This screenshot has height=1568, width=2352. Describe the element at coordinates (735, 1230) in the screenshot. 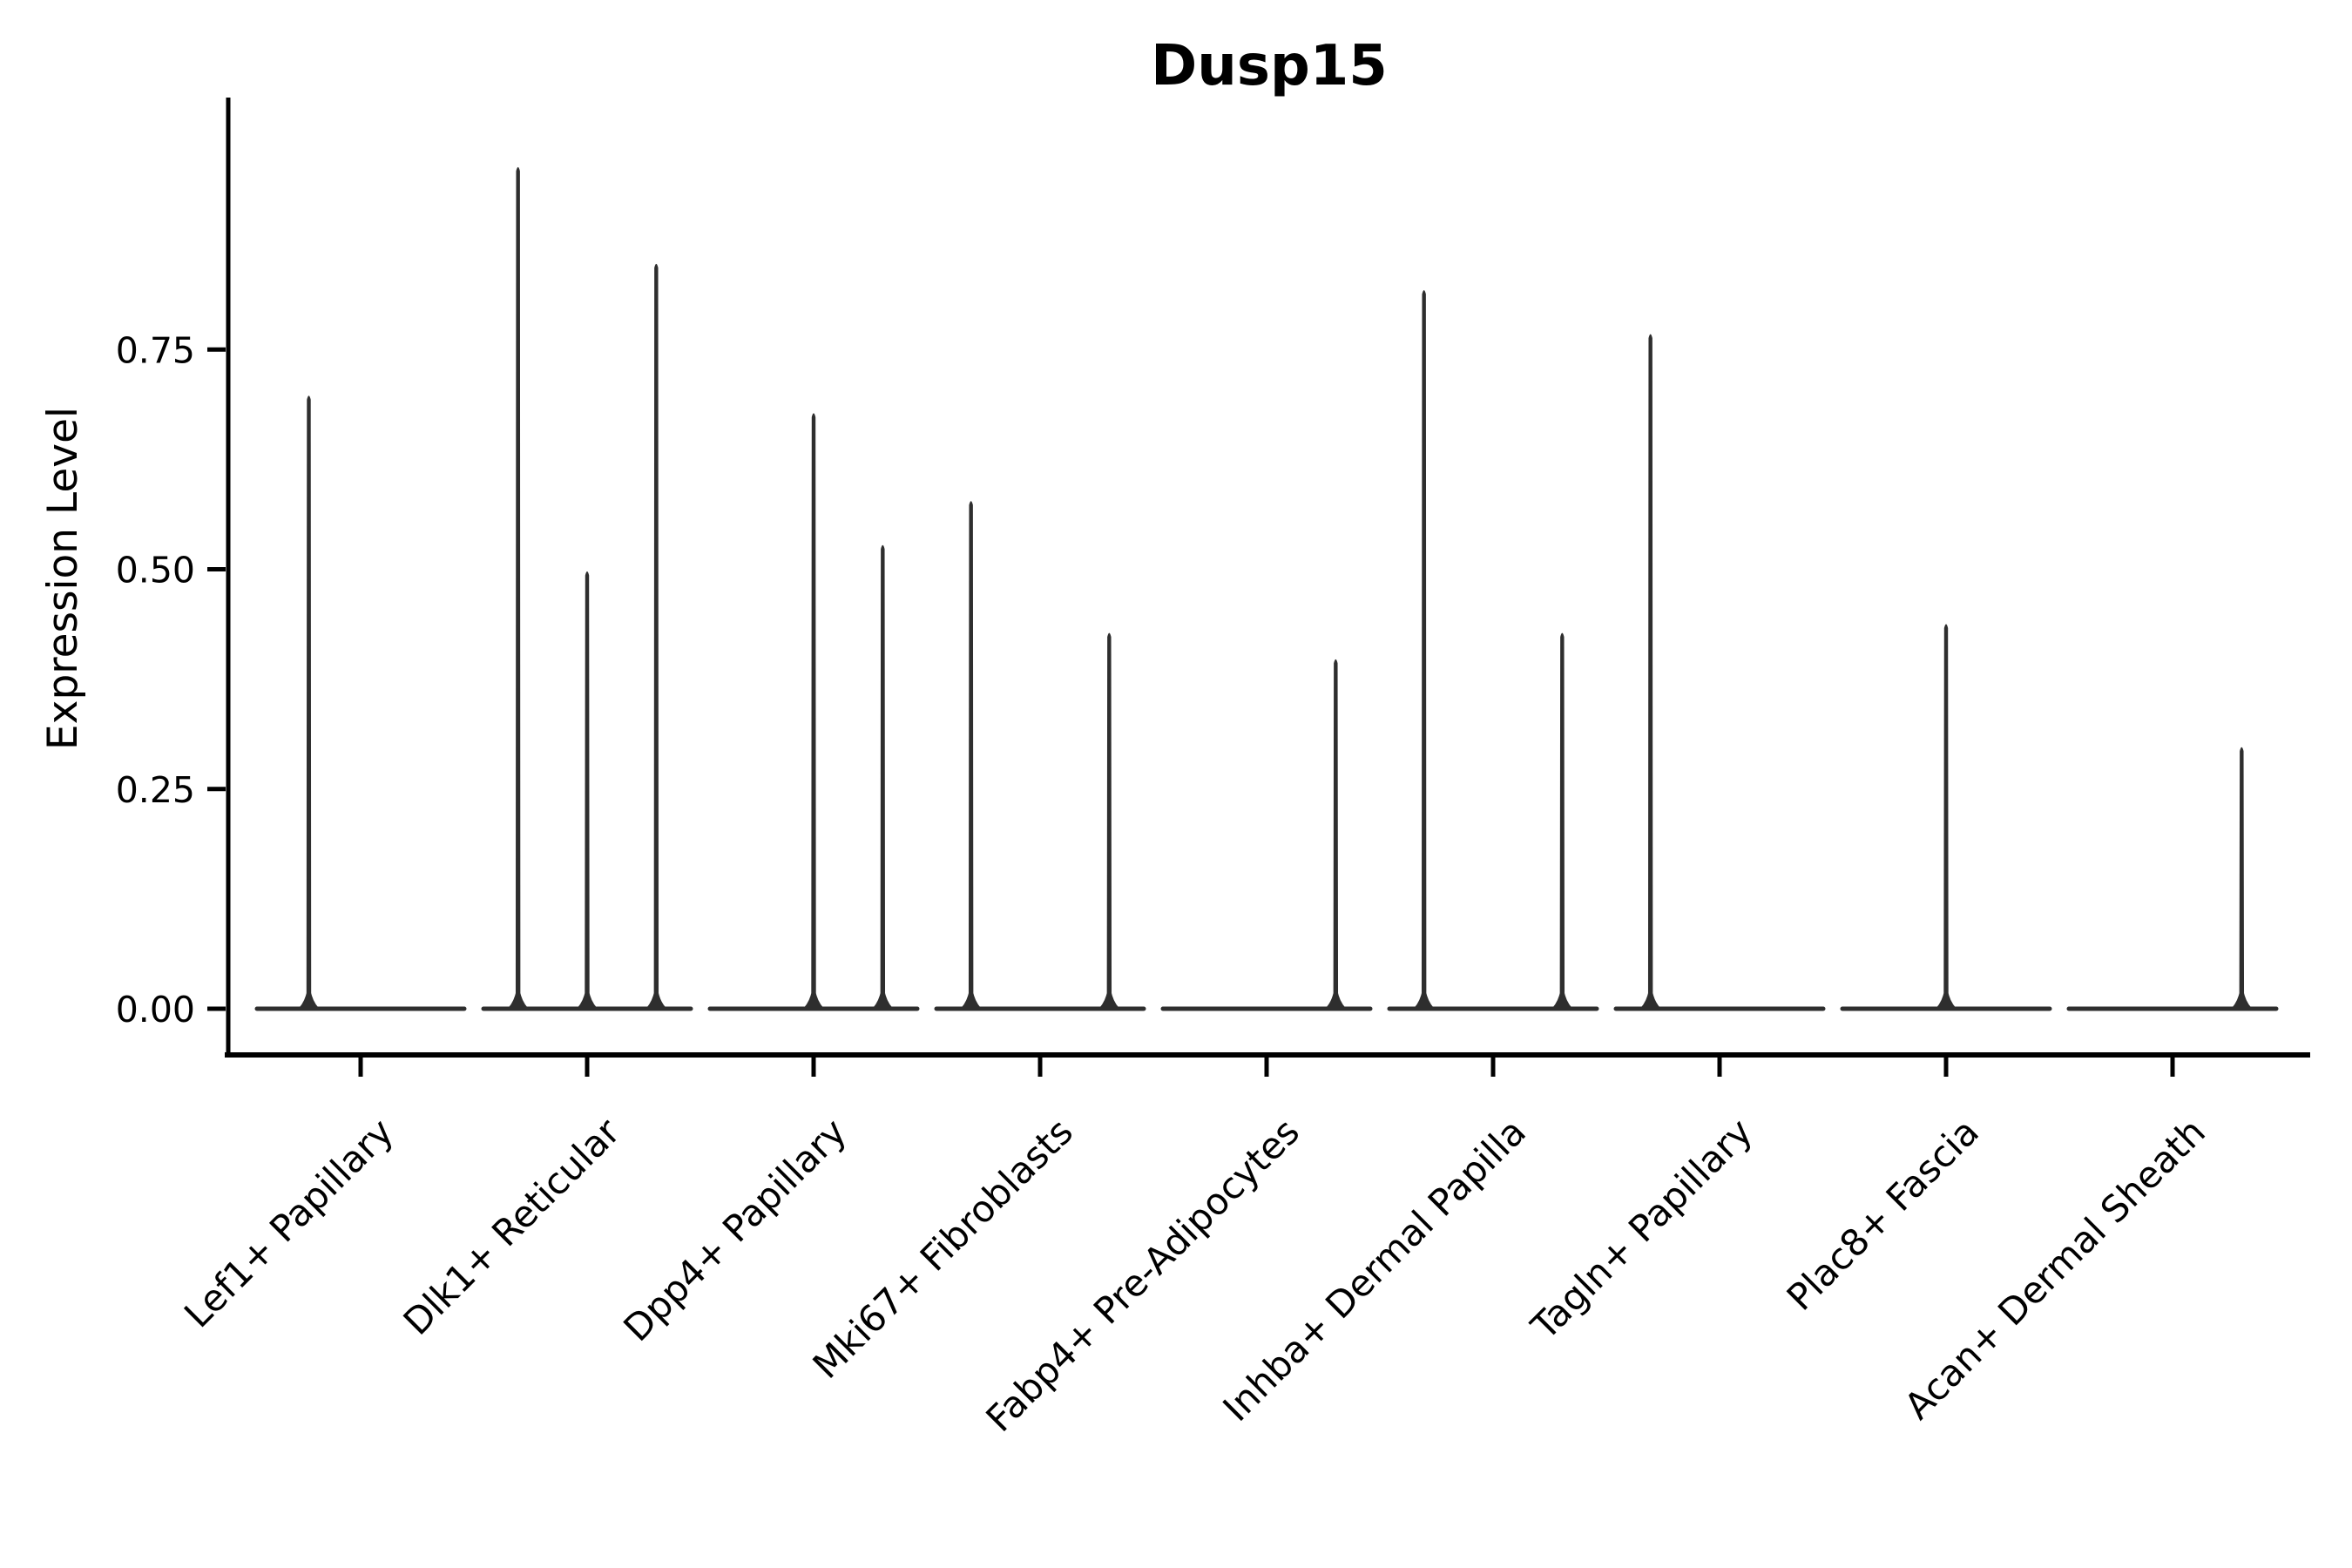

I see `x-tick-label: Dpp4+ Papillary` at that location.